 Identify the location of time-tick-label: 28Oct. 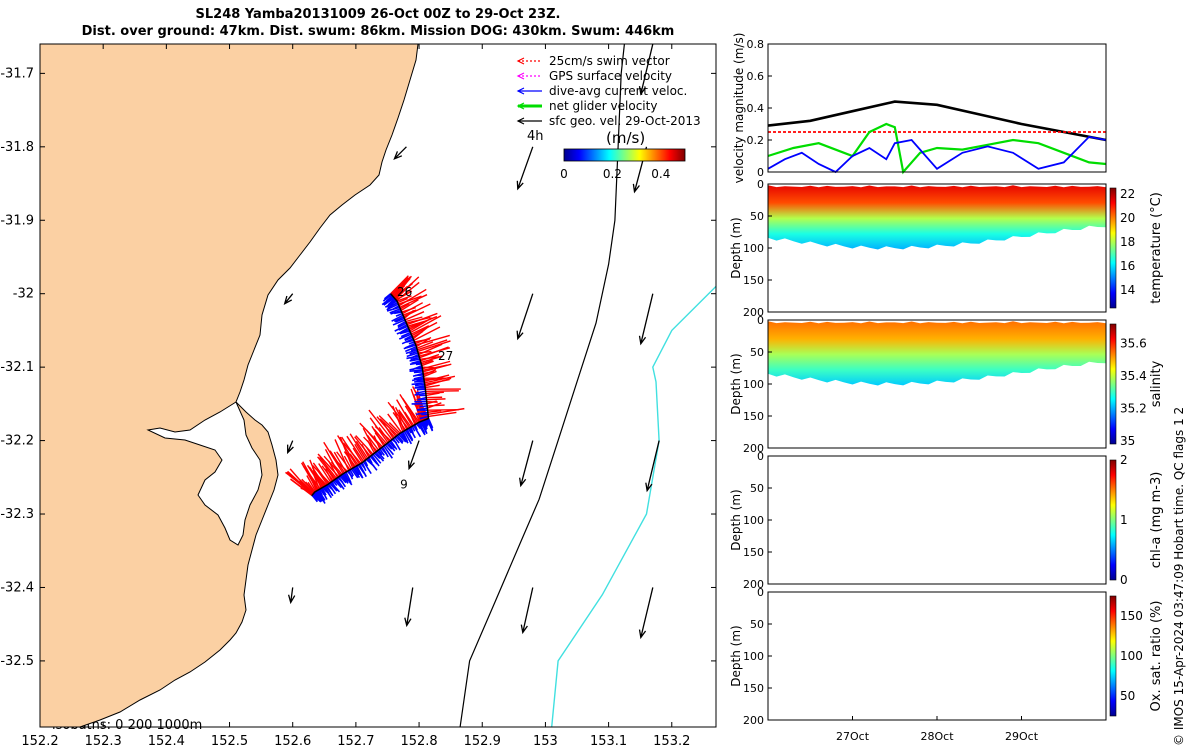
(937, 736).